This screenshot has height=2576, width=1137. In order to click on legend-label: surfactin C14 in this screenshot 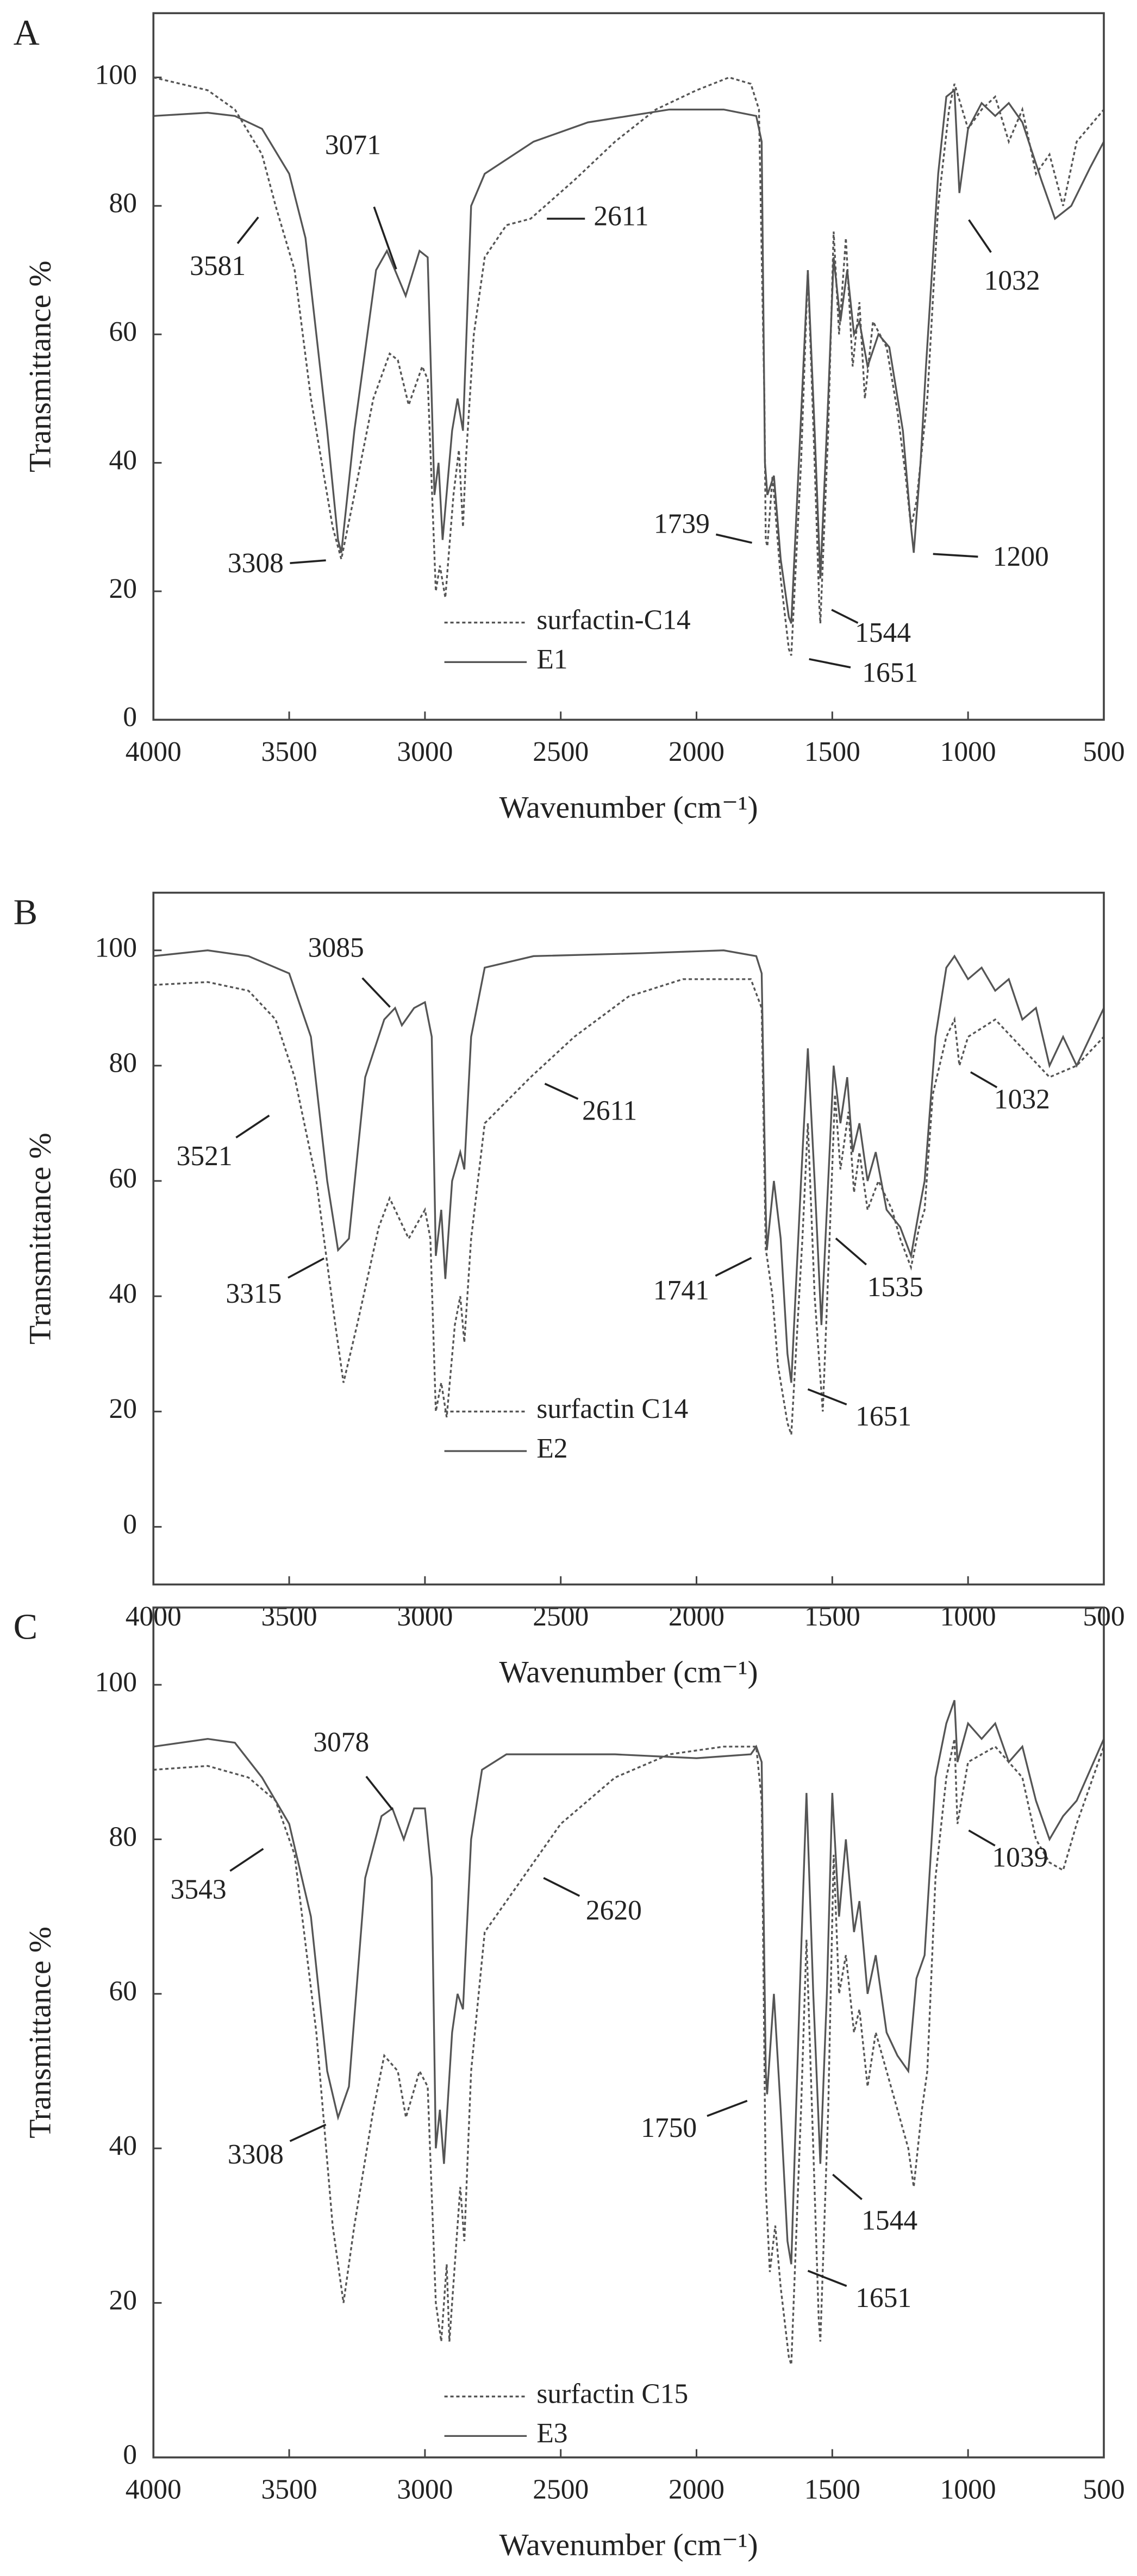, I will do `click(612, 1408)`.